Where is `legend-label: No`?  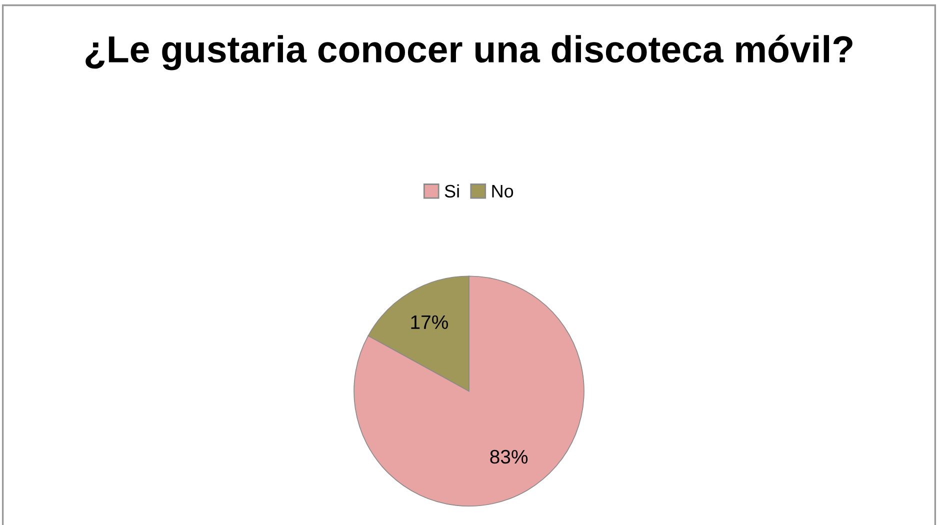
legend-label: No is located at coordinates (503, 191).